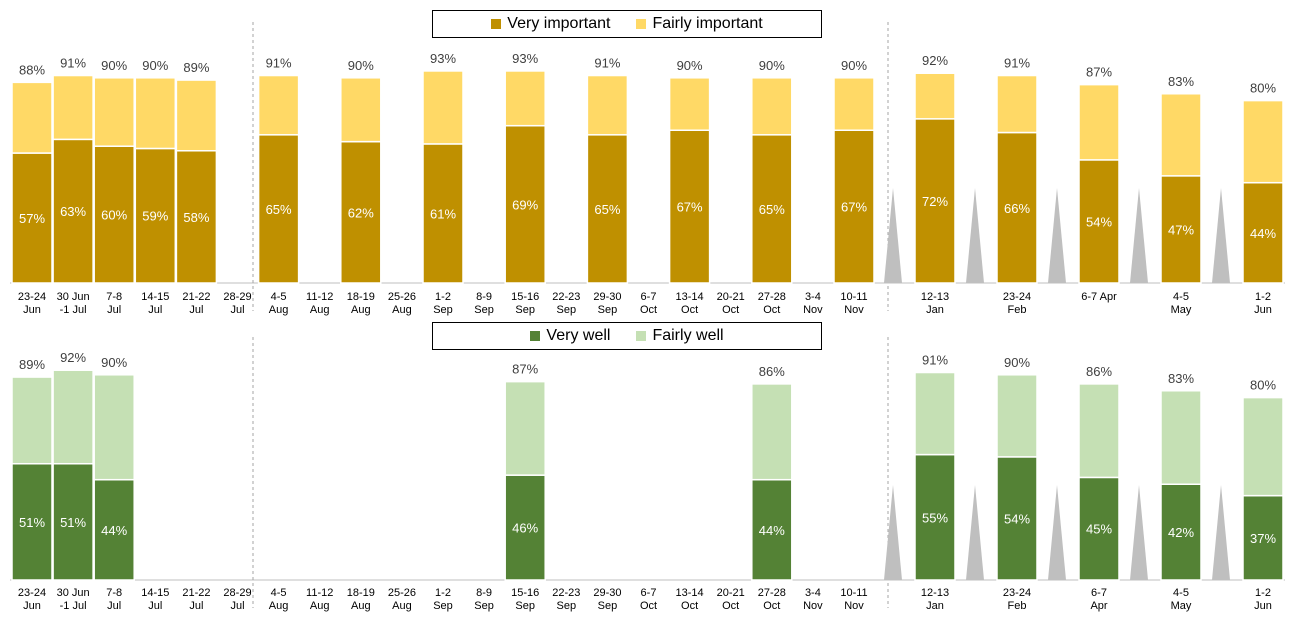 This screenshot has width=1291, height=619. What do you see at coordinates (1017, 606) in the screenshot?
I see `bottom-tick-line2-22: Feb` at bounding box center [1017, 606].